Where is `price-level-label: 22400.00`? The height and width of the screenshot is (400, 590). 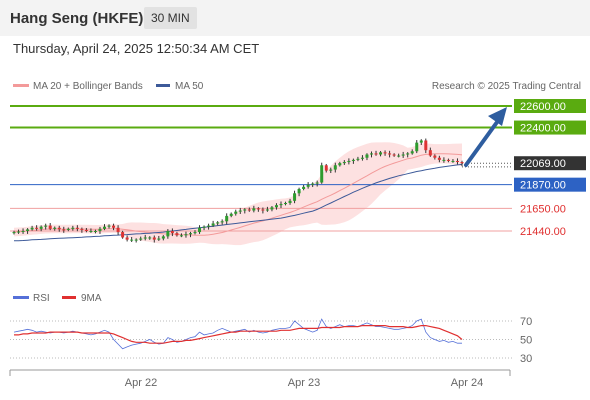
price-level-label: 22400.00 is located at coordinates (543, 129).